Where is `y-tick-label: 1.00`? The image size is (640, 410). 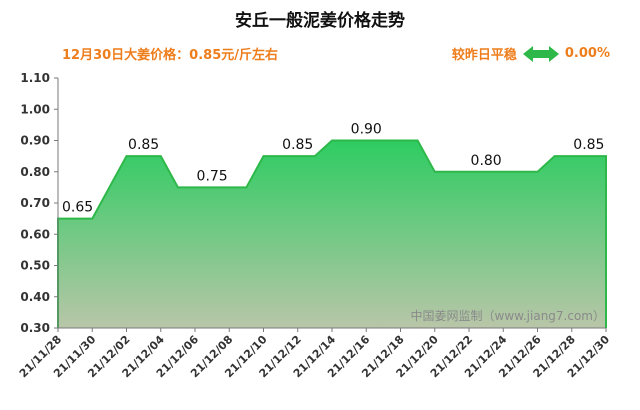 y-tick-label: 1.00 is located at coordinates (35, 109).